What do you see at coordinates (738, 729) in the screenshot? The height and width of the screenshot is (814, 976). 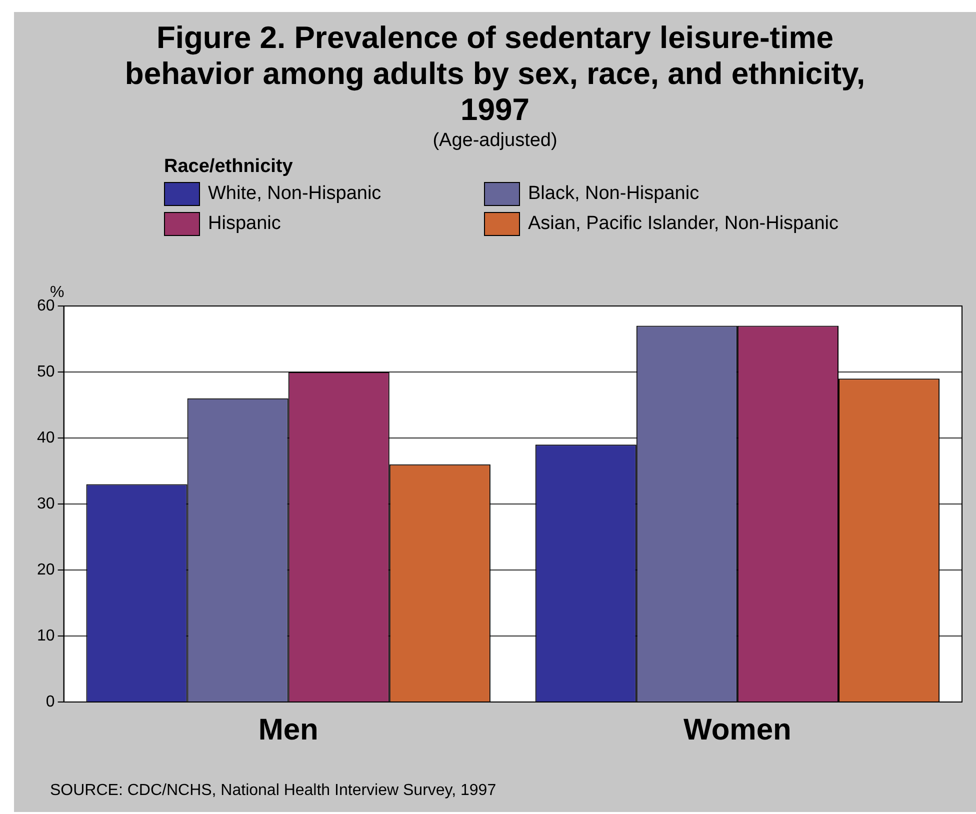 I see `x-tick-label: Women` at bounding box center [738, 729].